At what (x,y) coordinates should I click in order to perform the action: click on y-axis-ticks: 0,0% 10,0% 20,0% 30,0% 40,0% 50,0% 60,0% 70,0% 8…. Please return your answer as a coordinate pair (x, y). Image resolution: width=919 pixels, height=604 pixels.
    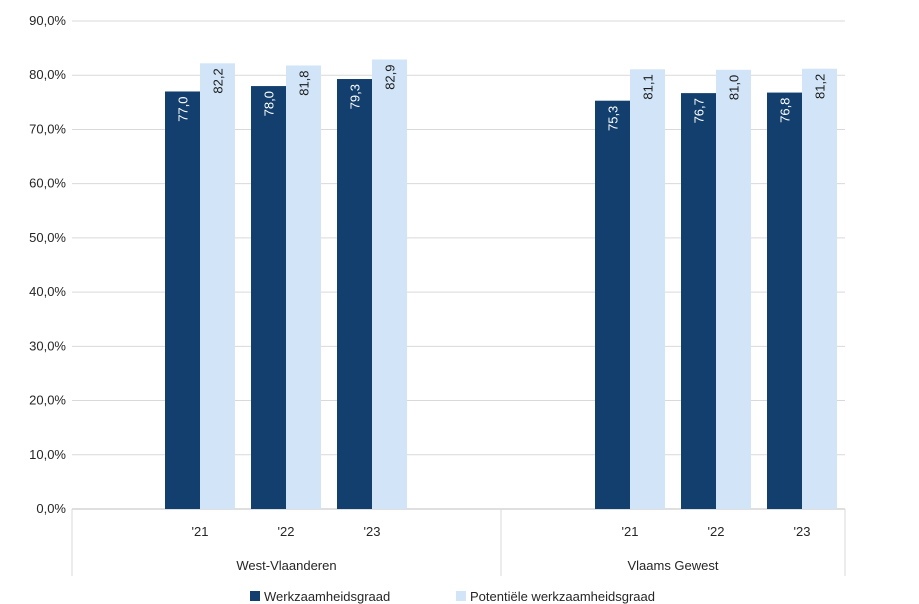
    Looking at the image, I should click on (47, 264).